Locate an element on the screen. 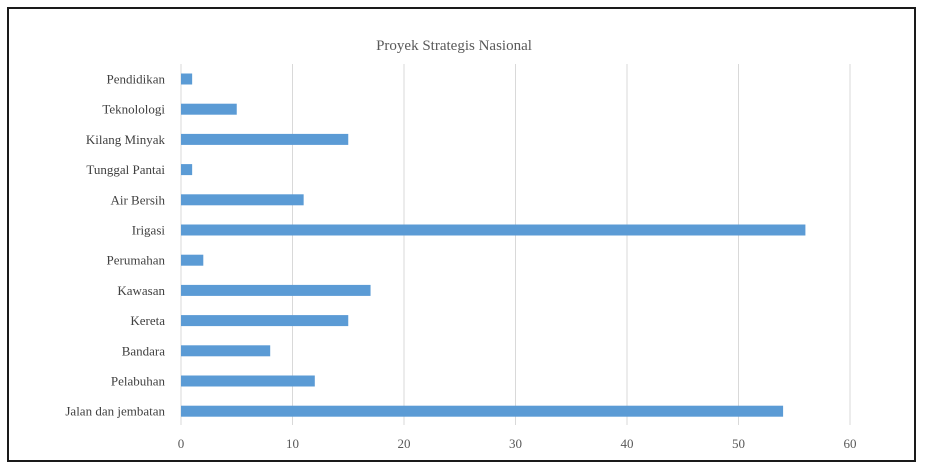 This screenshot has width=925, height=473. category-label: Tunggal Pantai is located at coordinates (125, 169).